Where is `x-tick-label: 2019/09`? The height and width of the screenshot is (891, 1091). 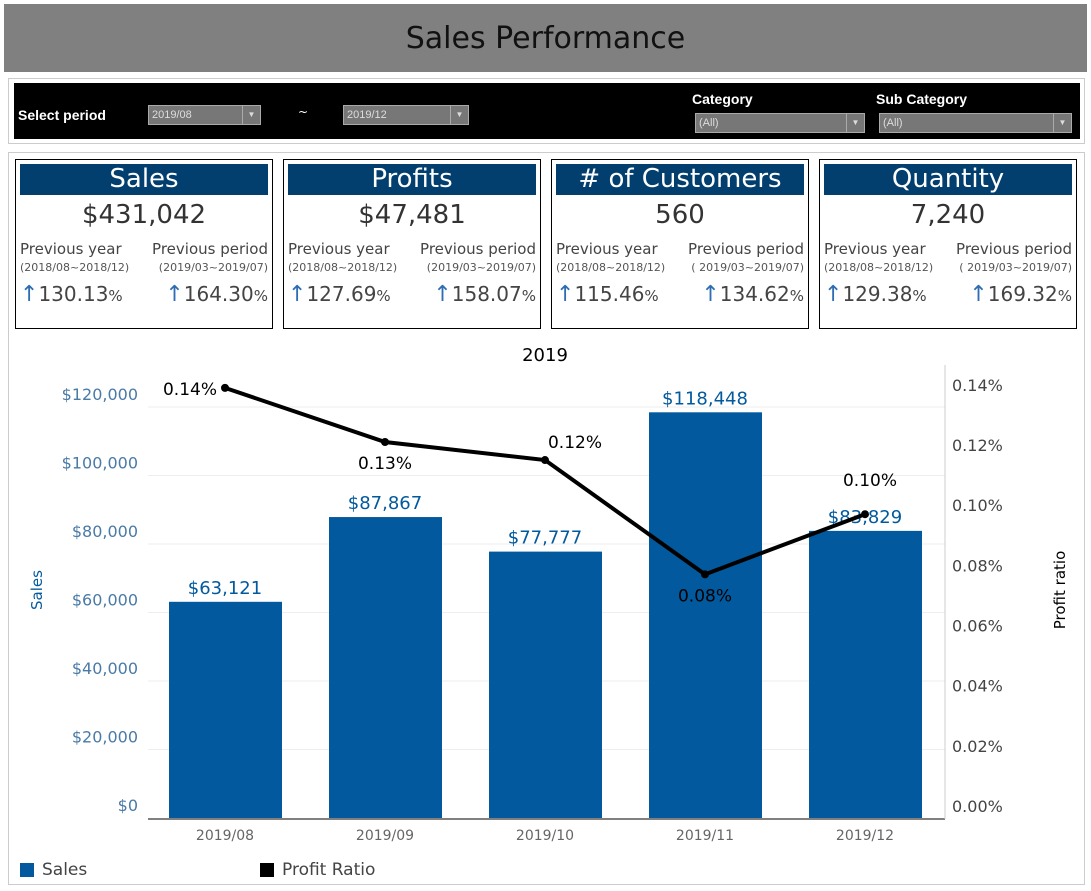
x-tick-label: 2019/09 is located at coordinates (385, 836).